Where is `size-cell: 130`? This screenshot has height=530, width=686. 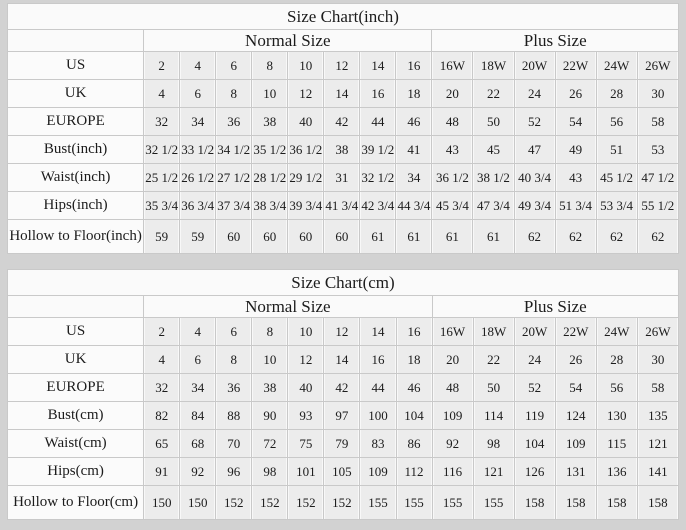 size-cell: 130 is located at coordinates (616, 415).